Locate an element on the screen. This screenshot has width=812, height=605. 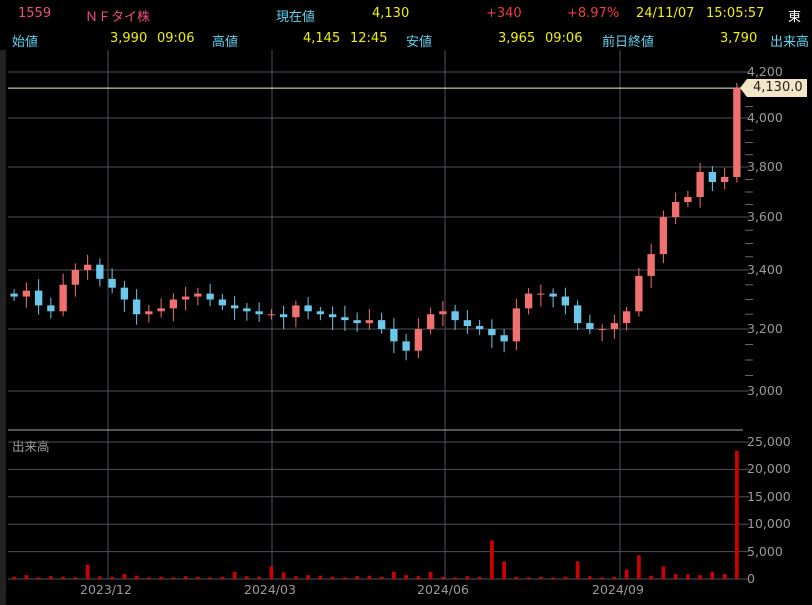
open-price: 3,990 is located at coordinates (129, 38).